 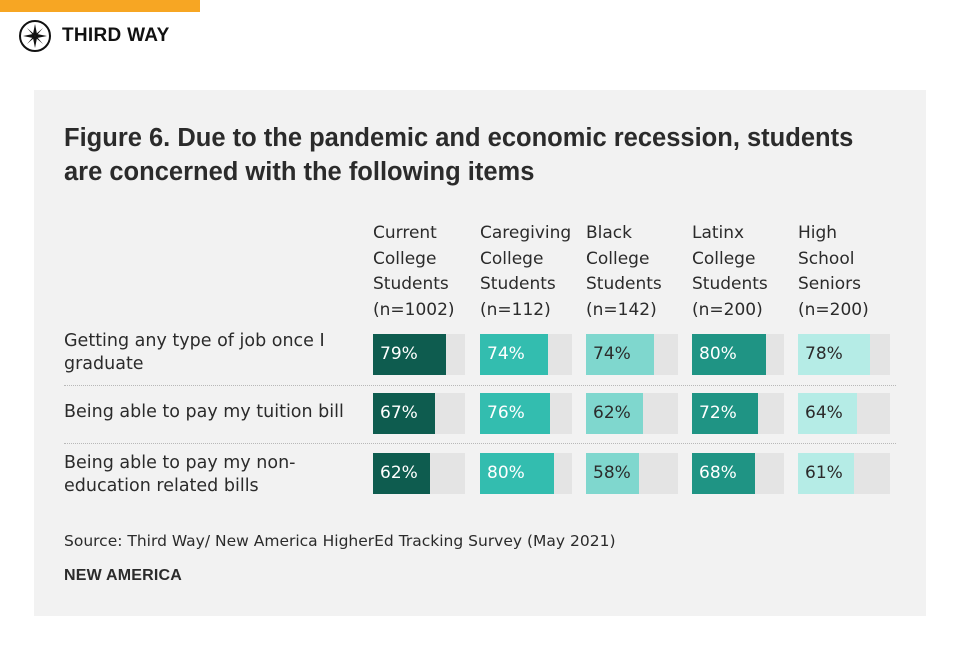 I want to click on bar-value-label: 58%, so click(x=612, y=473).